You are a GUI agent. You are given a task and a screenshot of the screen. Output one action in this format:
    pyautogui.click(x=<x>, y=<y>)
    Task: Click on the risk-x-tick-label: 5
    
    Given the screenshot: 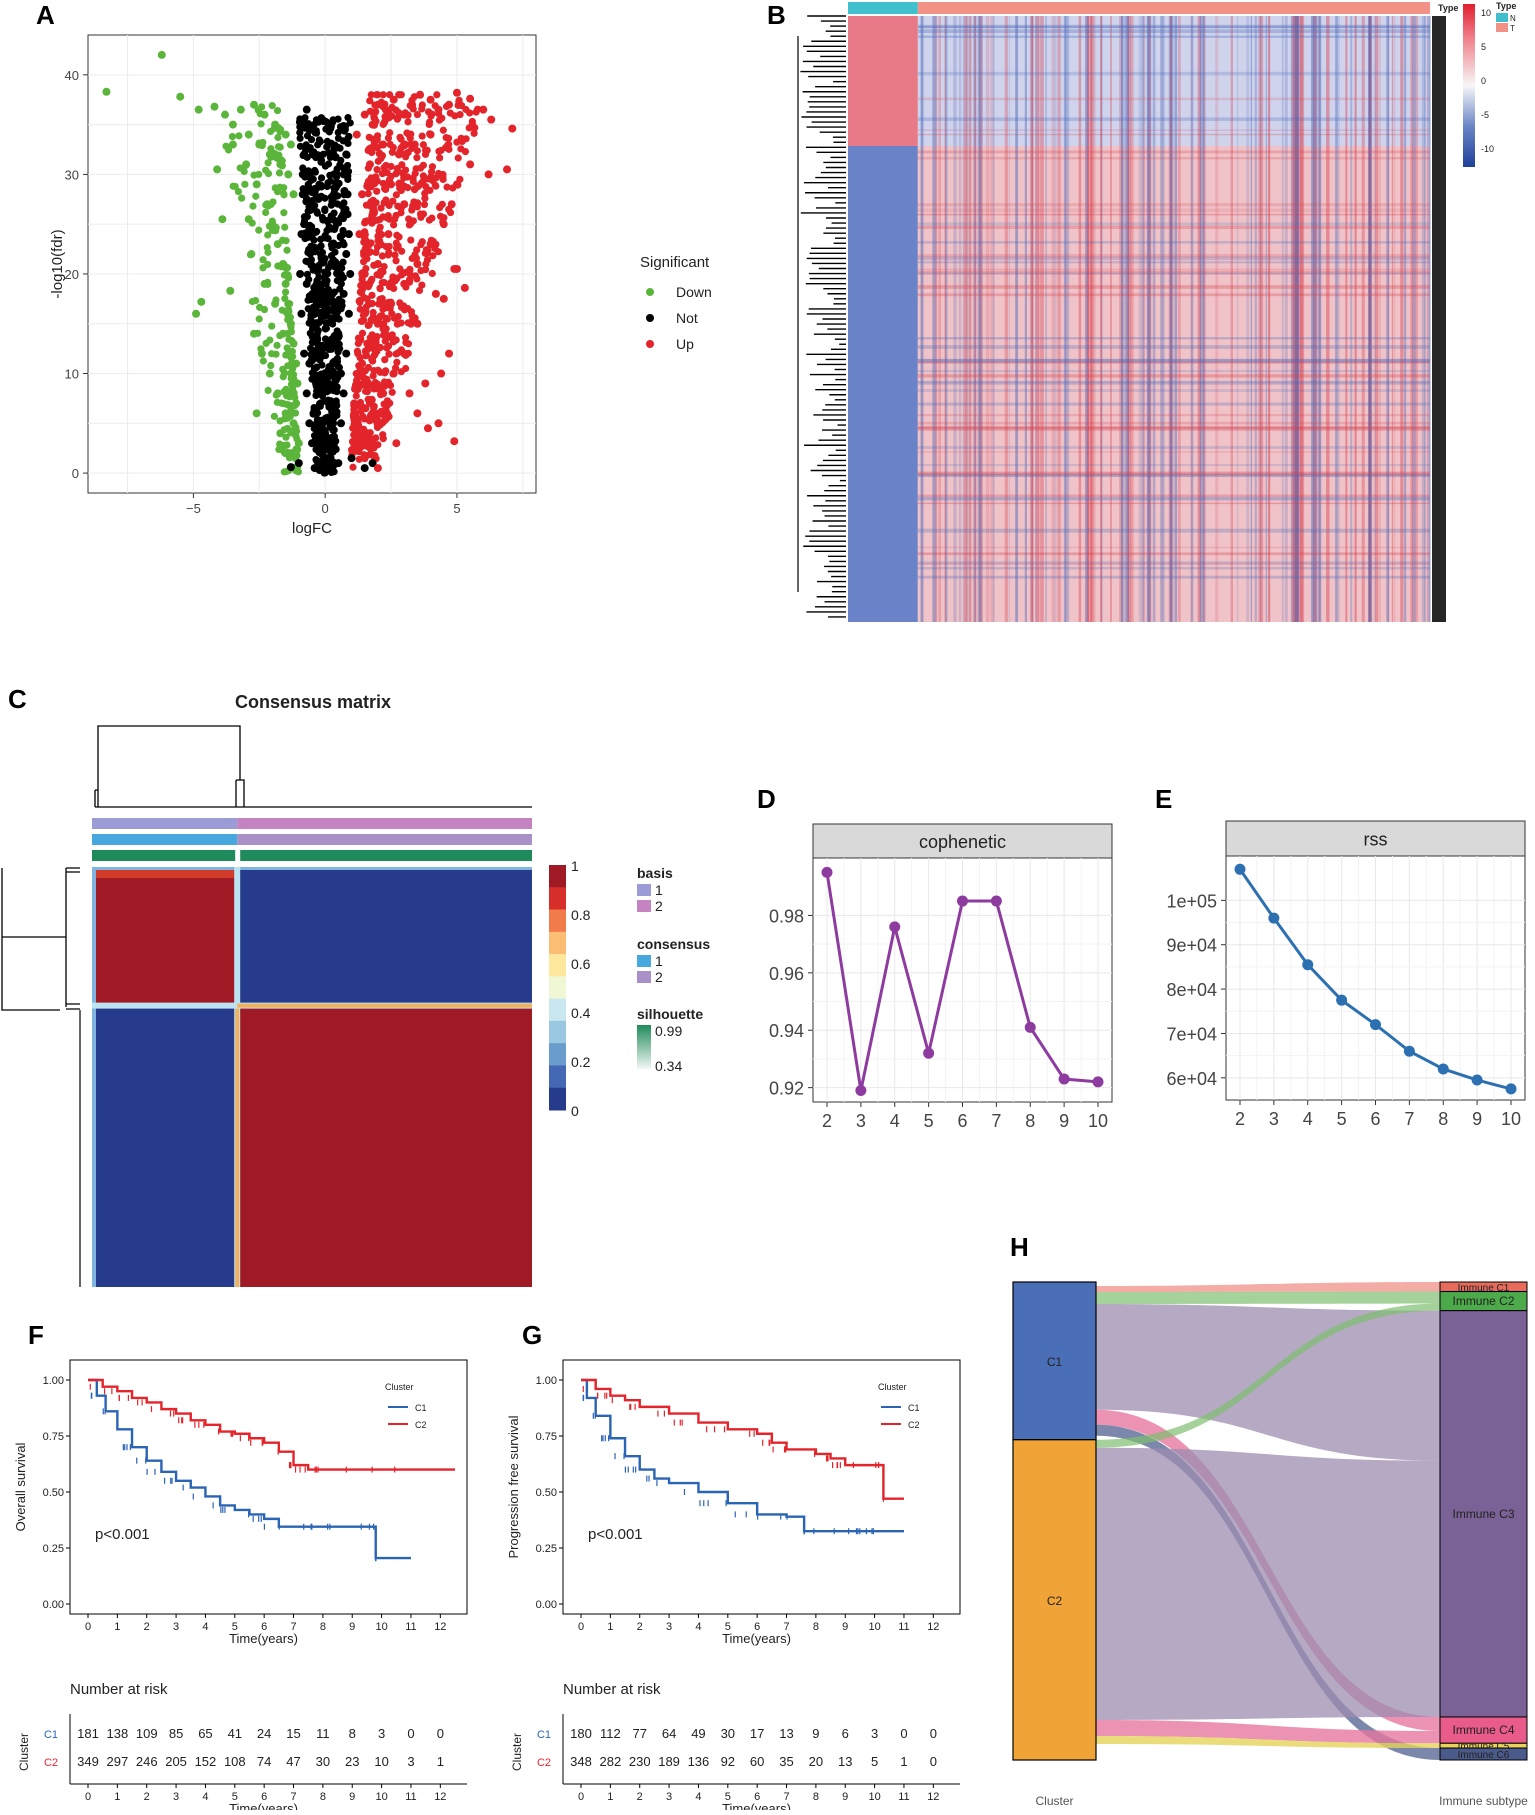 What is the action you would take?
    pyautogui.click(x=235, y=1797)
    